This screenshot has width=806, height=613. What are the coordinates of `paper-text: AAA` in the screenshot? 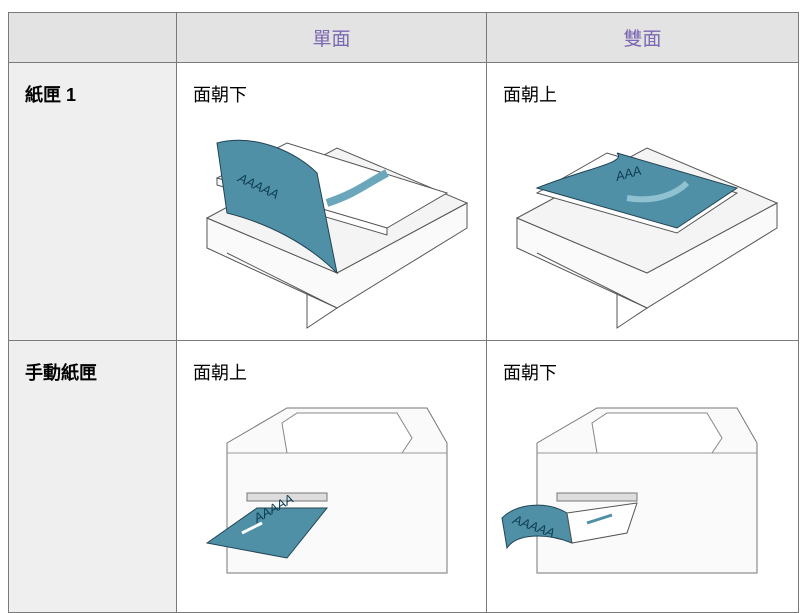 It's located at (628, 173).